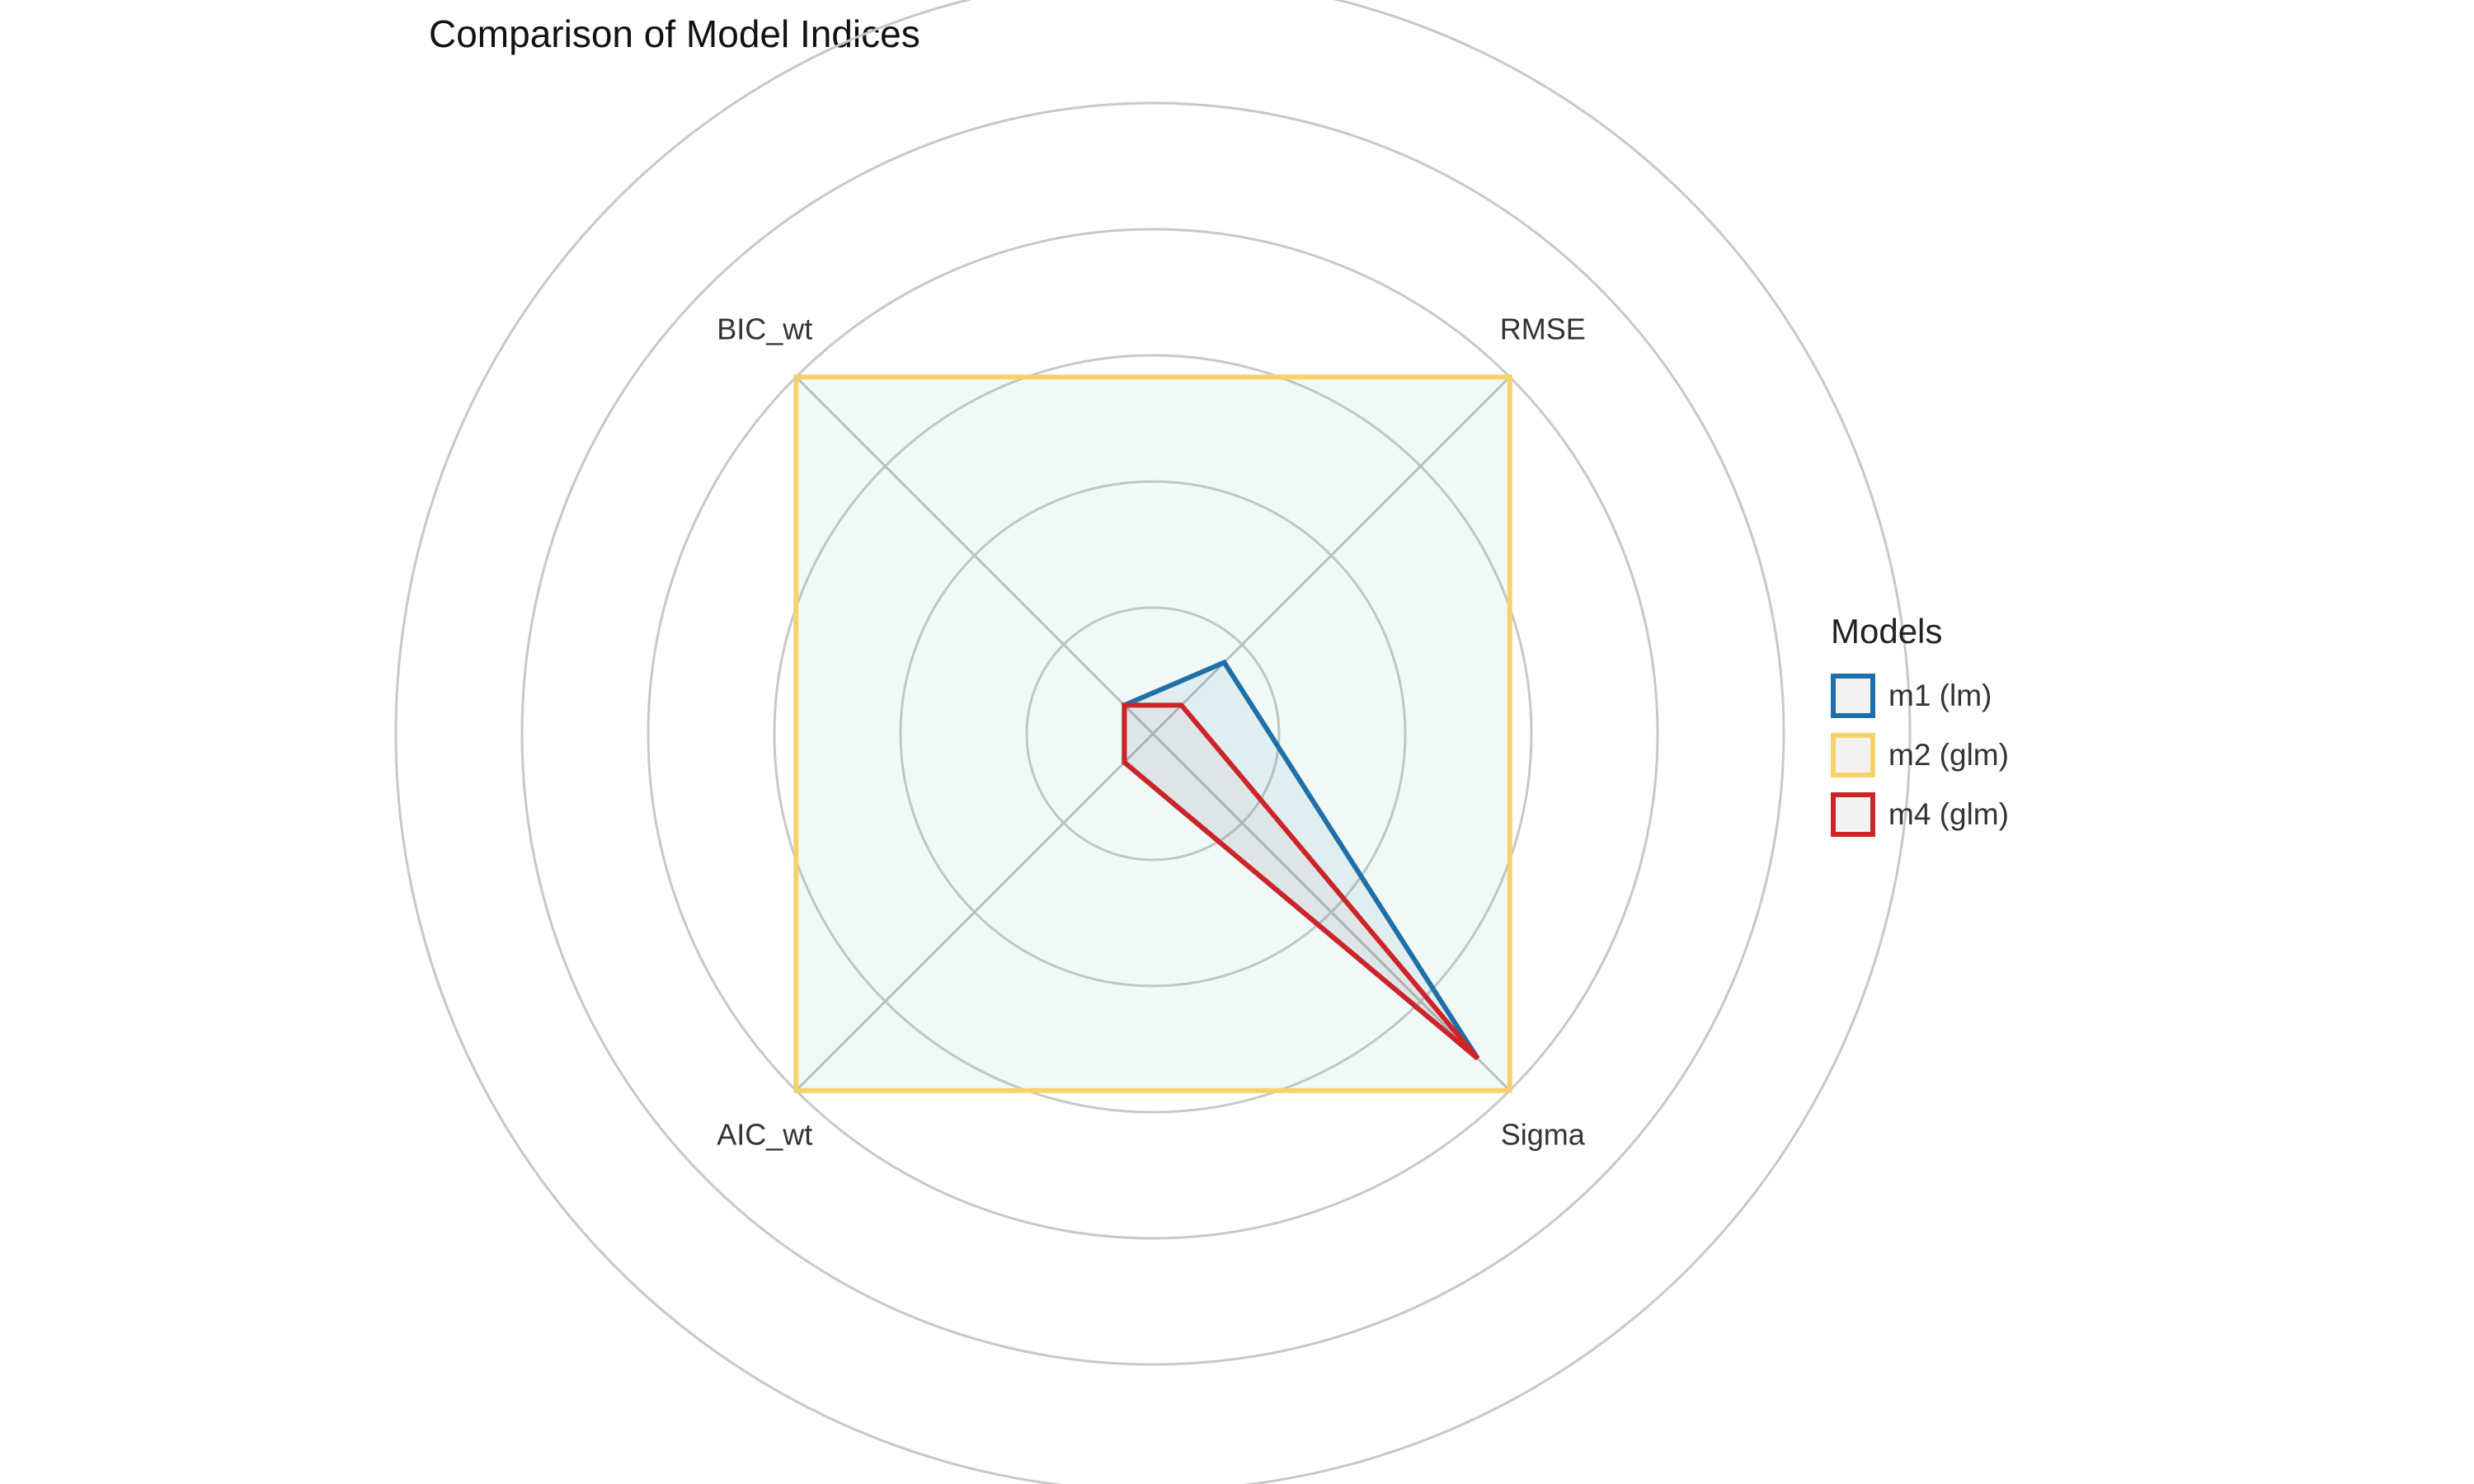 This screenshot has height=1484, width=2474. Describe the element at coordinates (1543, 1135) in the screenshot. I see `axis-label-sigma: Sigma` at that location.